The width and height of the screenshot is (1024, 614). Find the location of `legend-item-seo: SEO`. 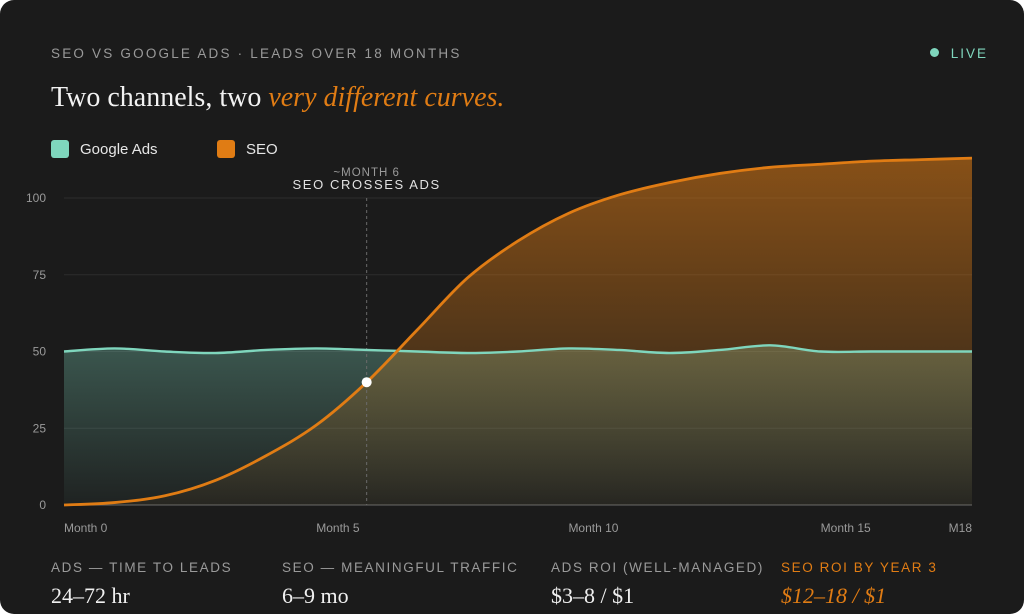

legend-item-seo: SEO is located at coordinates (247, 149).